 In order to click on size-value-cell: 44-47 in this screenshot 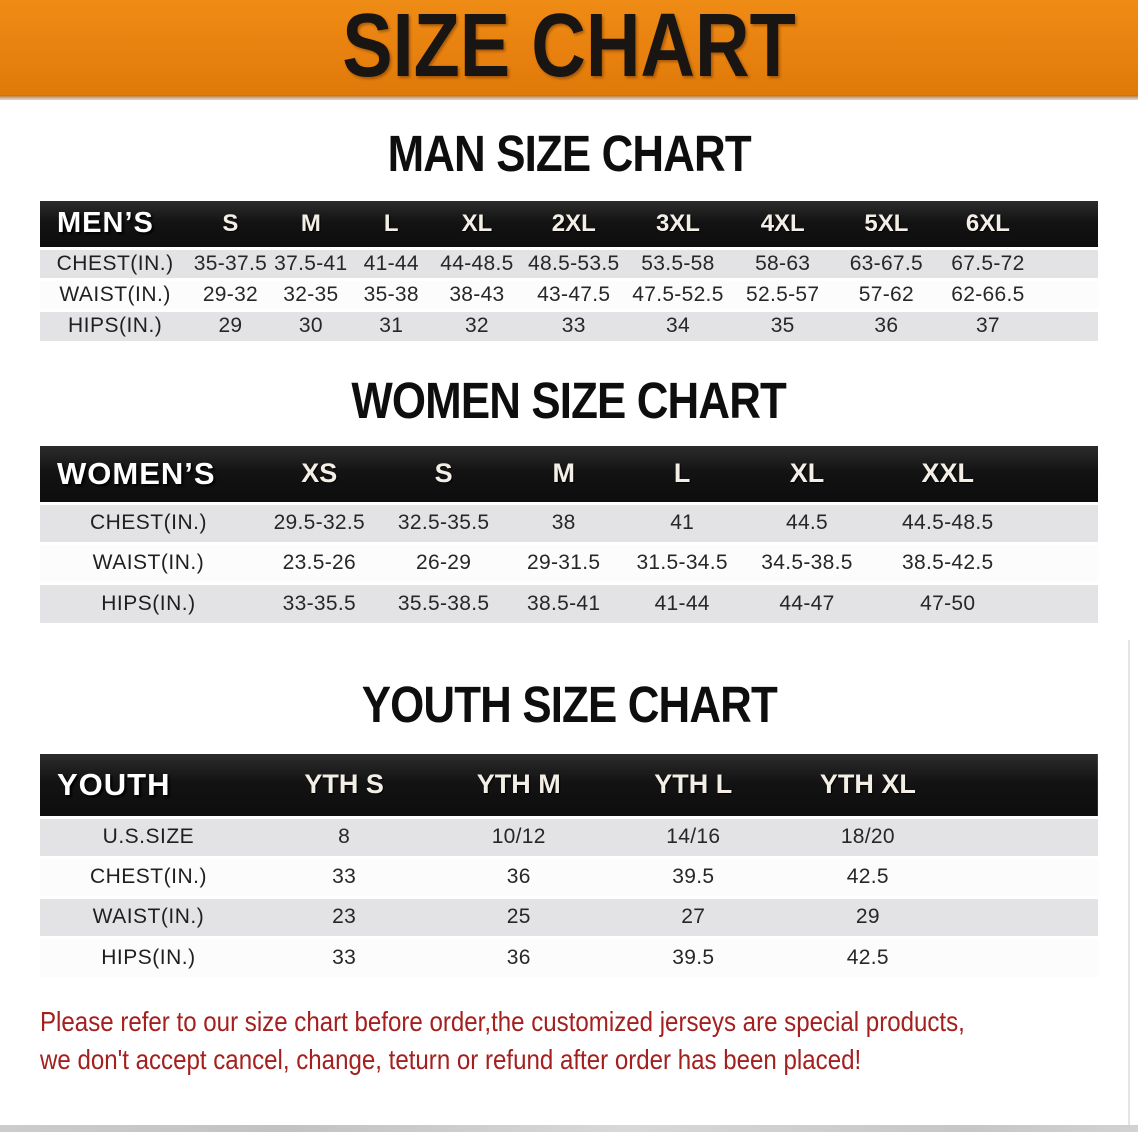, I will do `click(807, 603)`.